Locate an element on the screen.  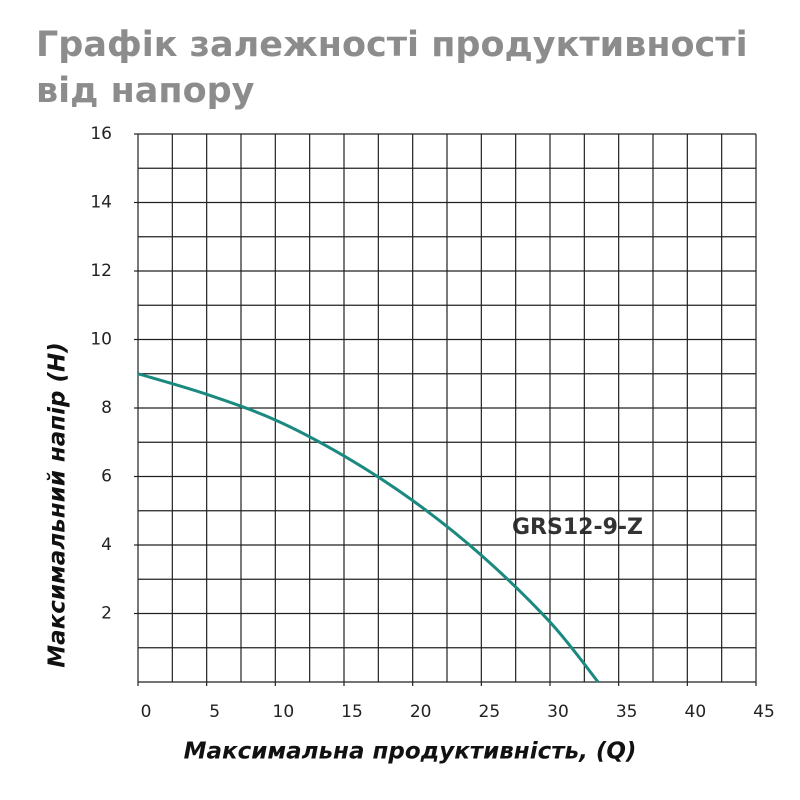
annotation: GRS12-9-Z is located at coordinates (577, 527).